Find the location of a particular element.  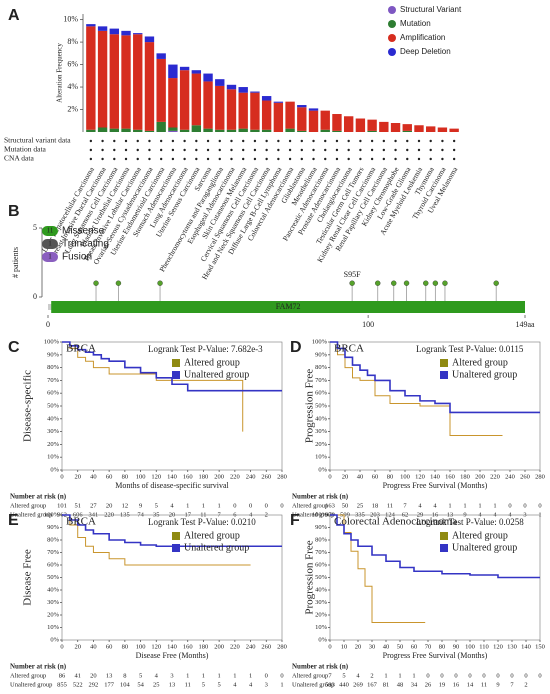

legend-label: Structural Variant is located at coordinates (431, 9).